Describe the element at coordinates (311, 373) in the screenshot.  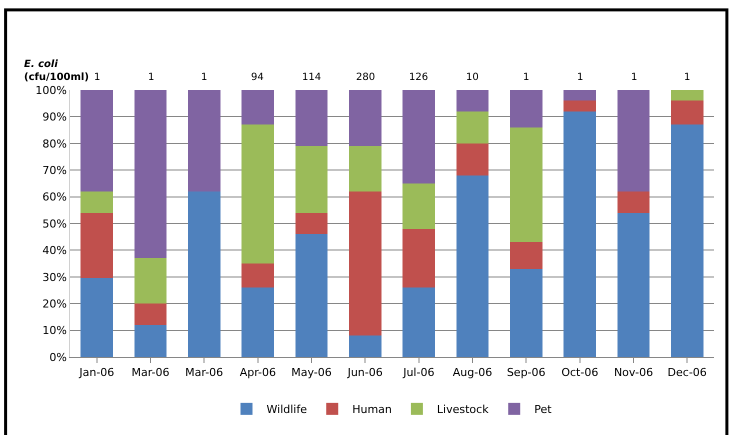
I see `x-tick-label: May-06` at that location.